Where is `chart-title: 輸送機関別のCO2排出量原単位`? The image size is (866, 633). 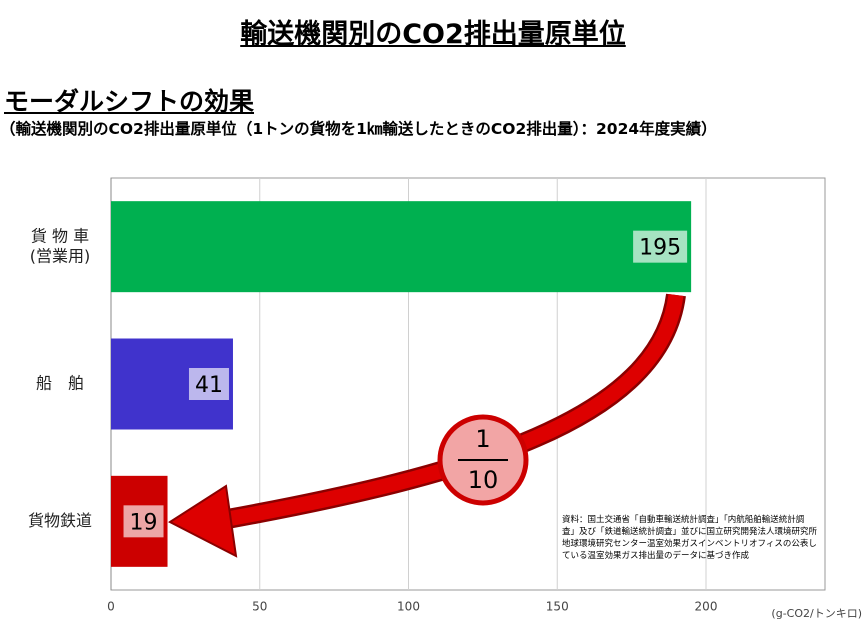 chart-title: 輸送機関別のCO2排出量原単位 is located at coordinates (433, 34).